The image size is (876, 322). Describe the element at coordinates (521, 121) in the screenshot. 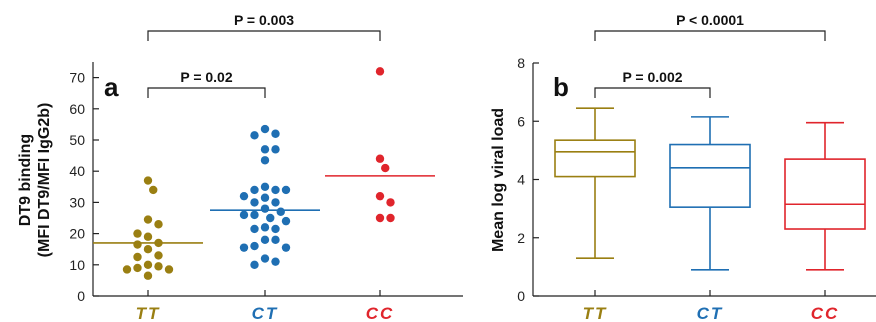

I see `panel-b-y-tick-label: 6` at that location.